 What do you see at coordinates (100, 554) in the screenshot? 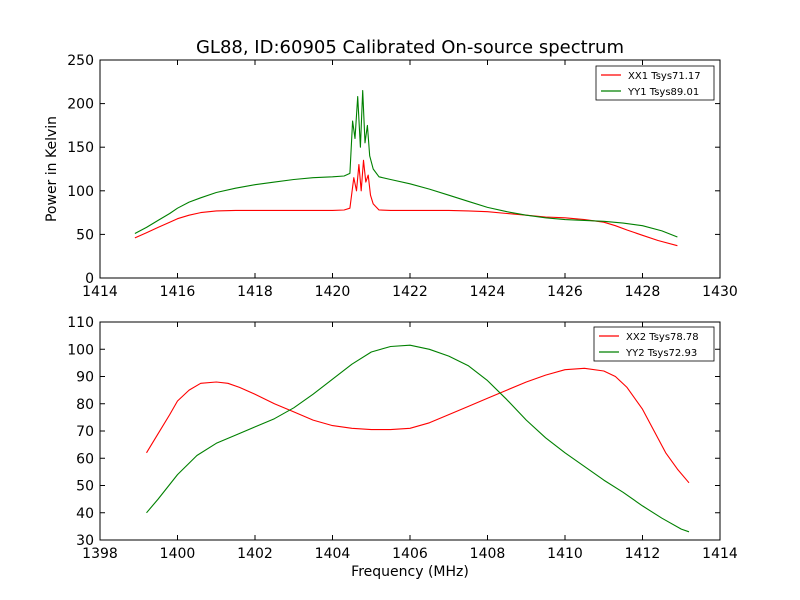
I see `x-tick-label: 1398` at bounding box center [100, 554].